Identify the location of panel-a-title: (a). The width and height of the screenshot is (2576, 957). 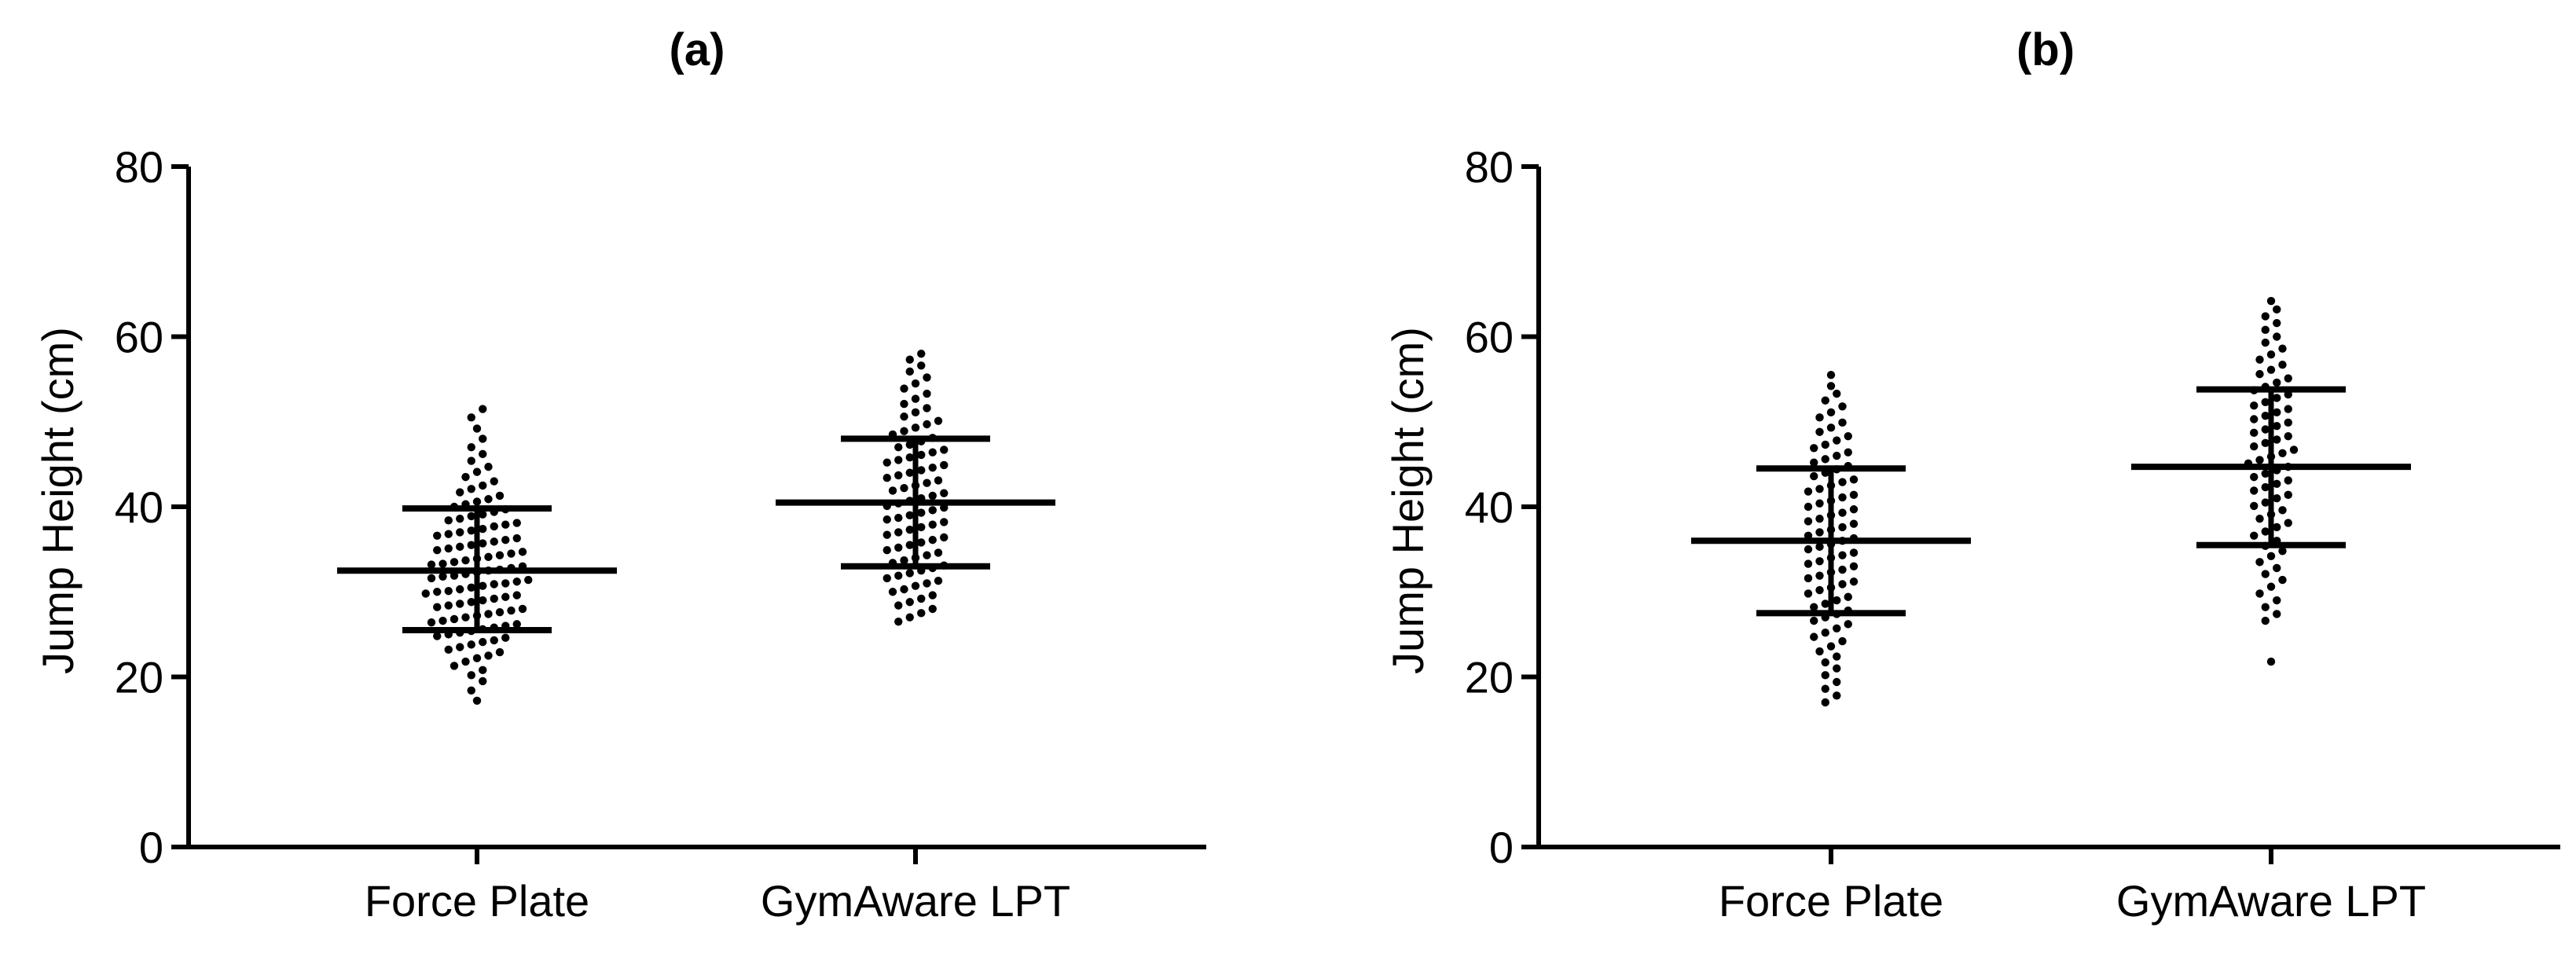
(697, 49).